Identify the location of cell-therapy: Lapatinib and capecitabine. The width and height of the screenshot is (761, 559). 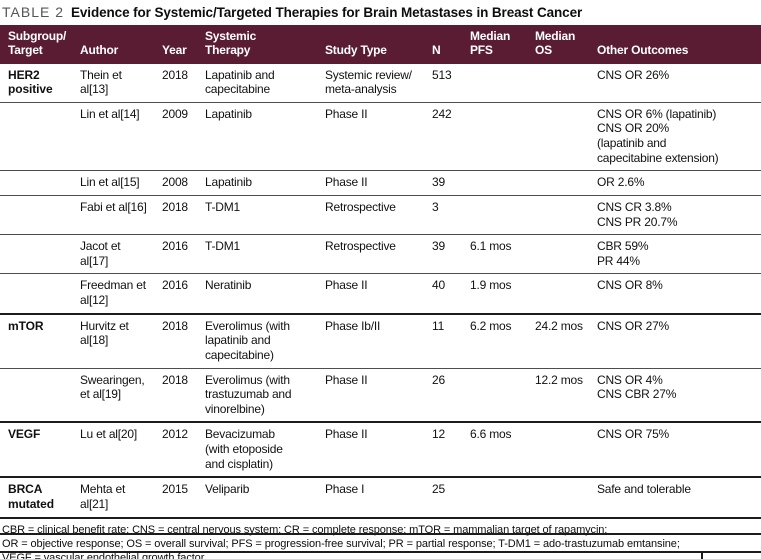
(240, 82).